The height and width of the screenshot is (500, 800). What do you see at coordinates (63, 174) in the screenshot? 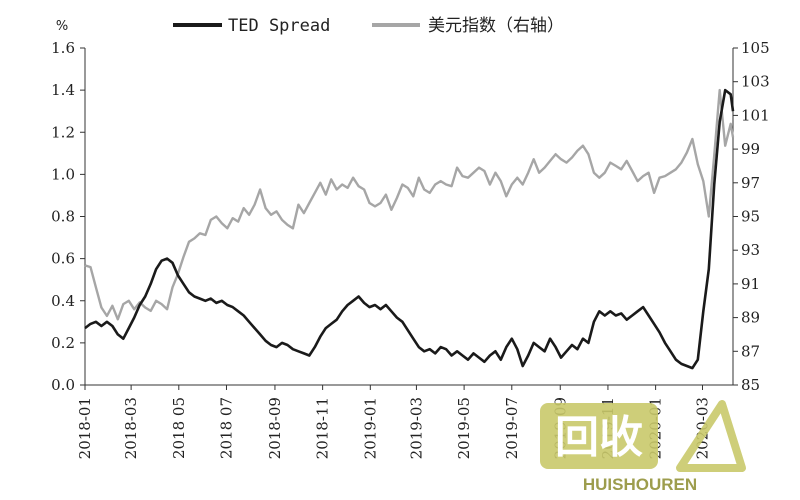
I see `left-tick-label: 1.0` at bounding box center [63, 174].